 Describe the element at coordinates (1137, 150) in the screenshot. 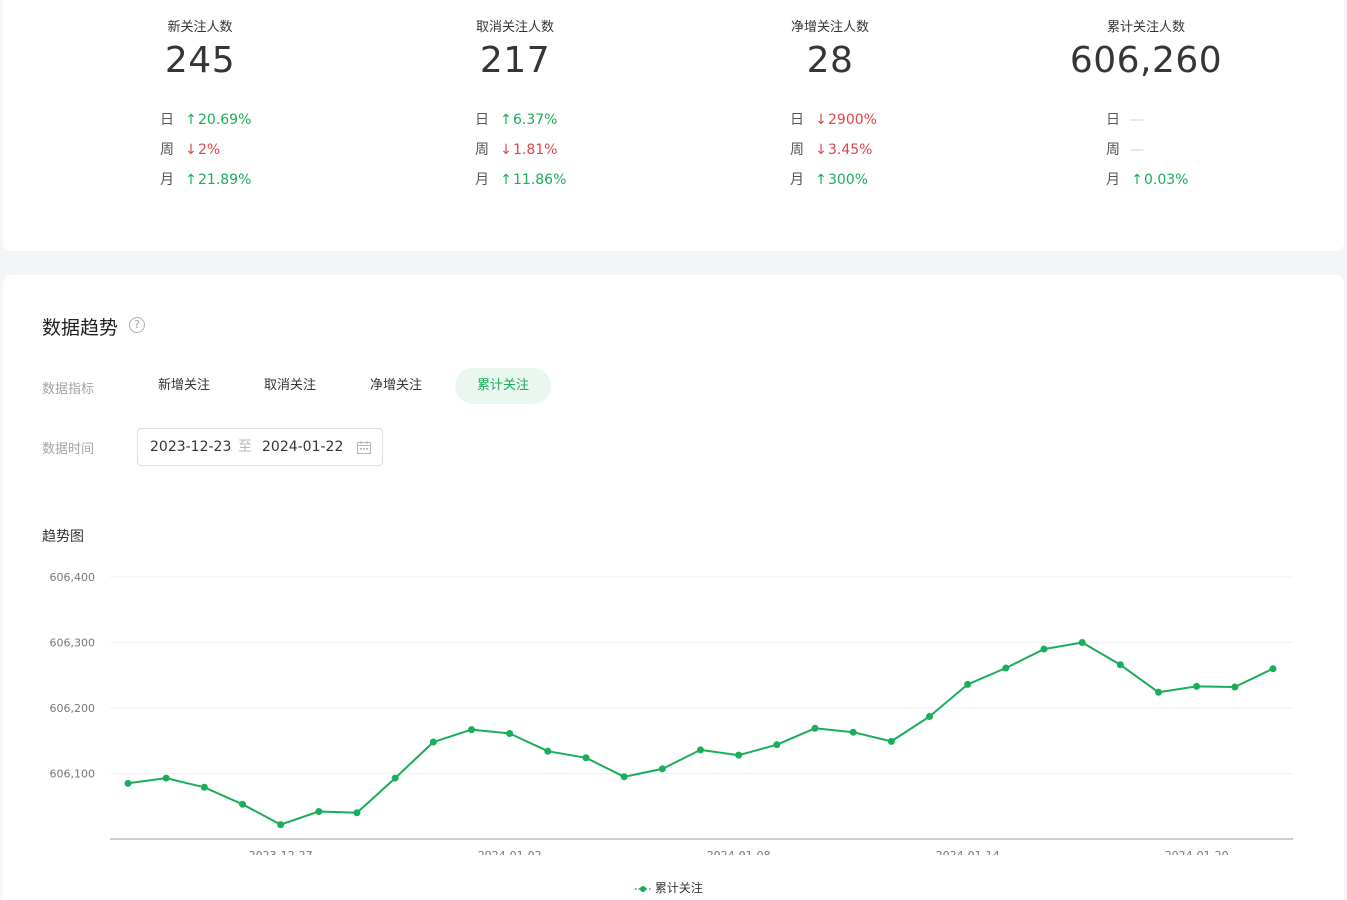

I see `change-value: —` at that location.